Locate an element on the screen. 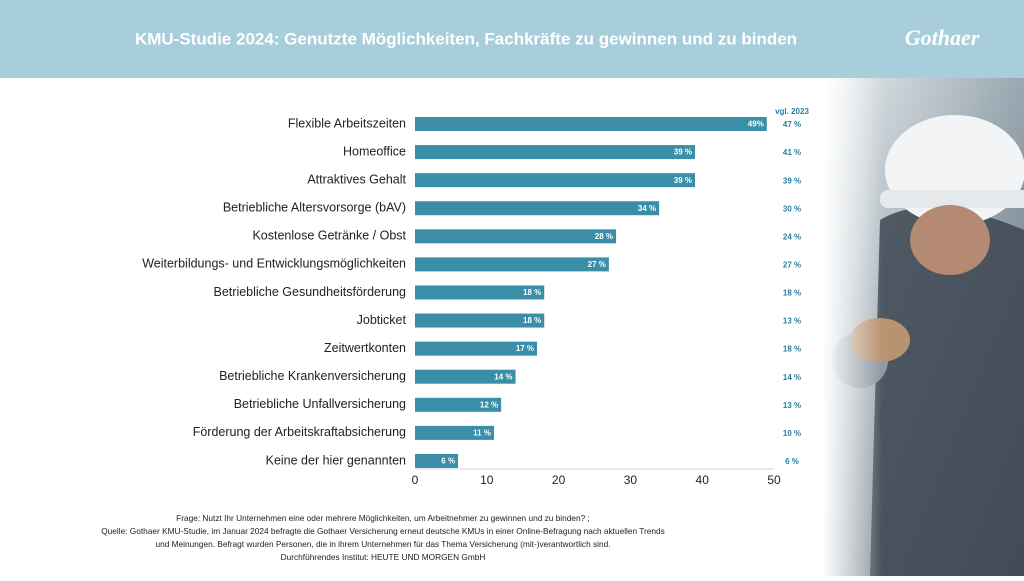 Image resolution: width=1024 pixels, height=581 pixels. comparison-label: 47 % is located at coordinates (792, 124).